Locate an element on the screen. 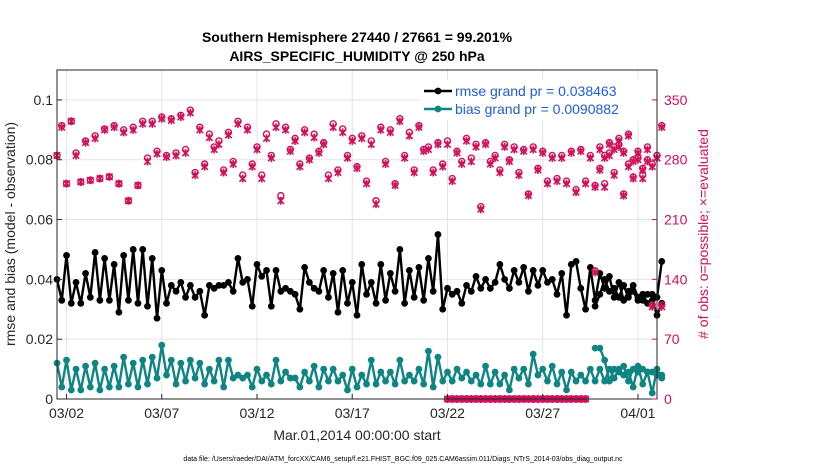  y-tick-label-left: 0.08 is located at coordinates (39, 160).